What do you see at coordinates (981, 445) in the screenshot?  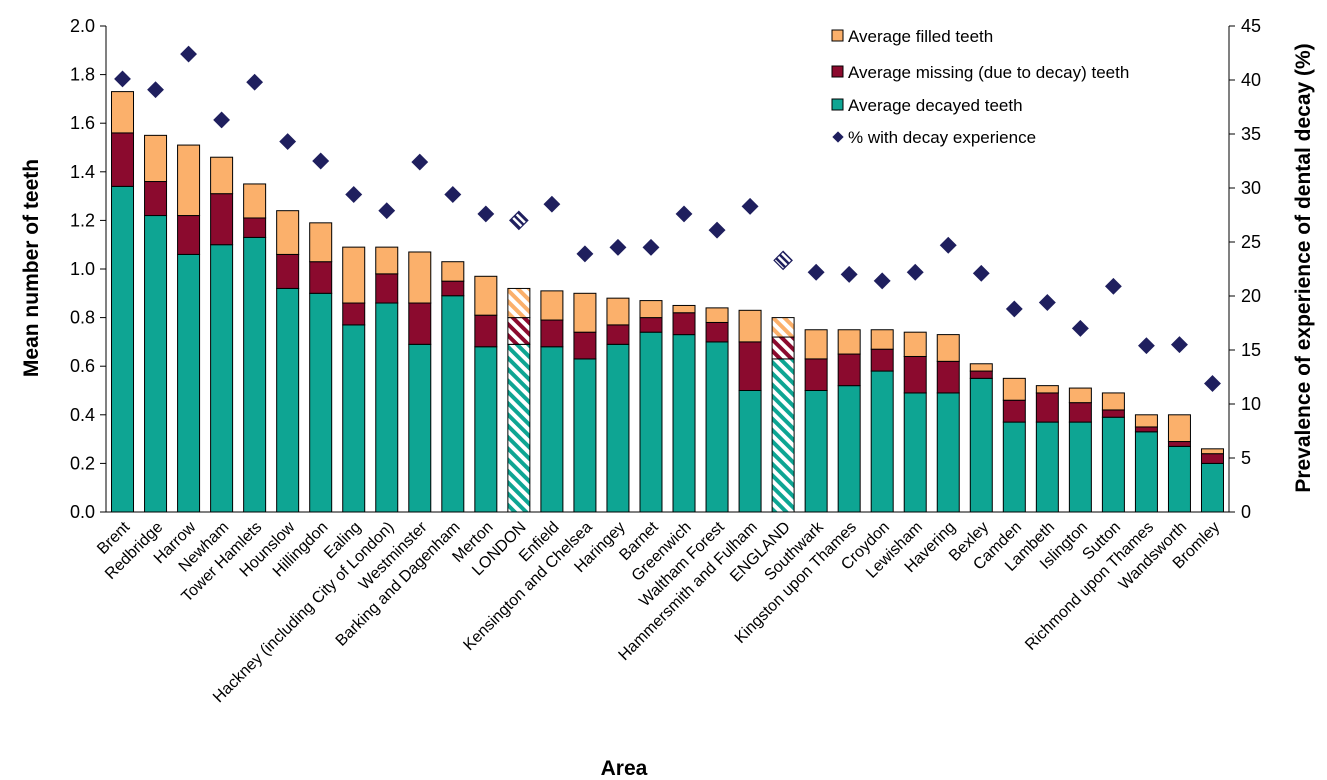 I see `bar-average-decayed-teeth-bexley` at bounding box center [981, 445].